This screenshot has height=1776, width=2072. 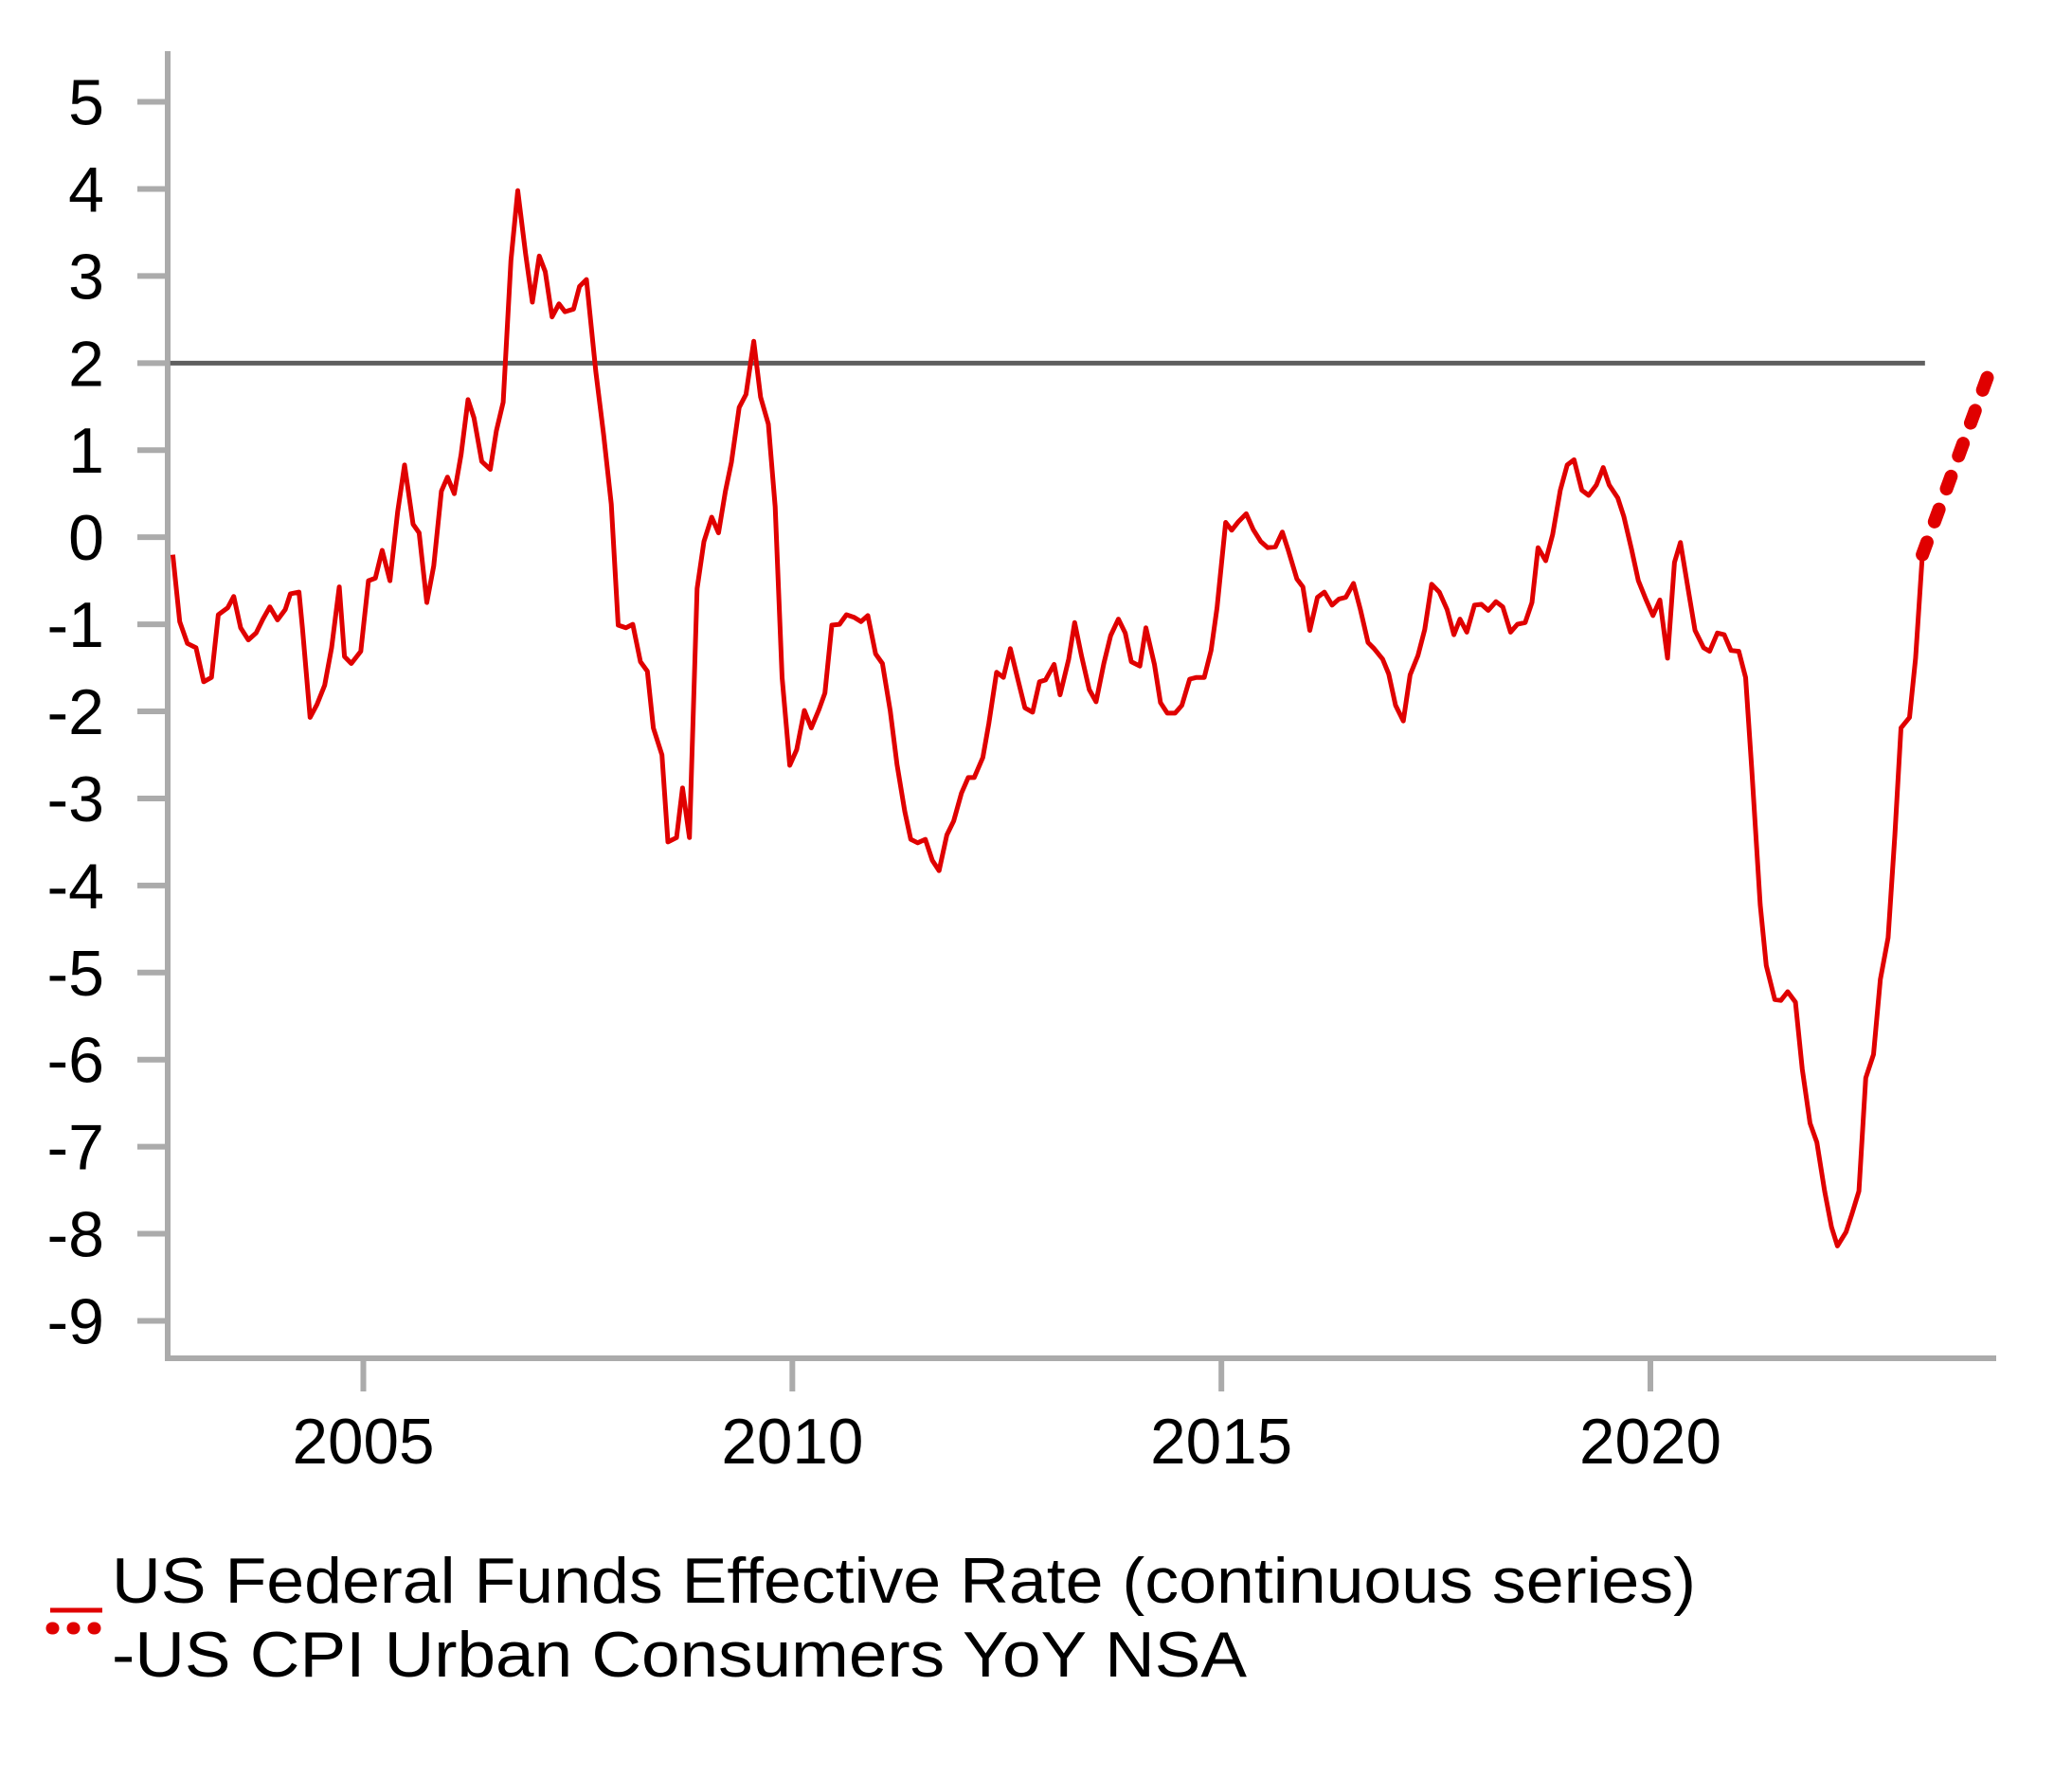 I want to click on y-tick-label: -9, so click(x=75, y=1321).